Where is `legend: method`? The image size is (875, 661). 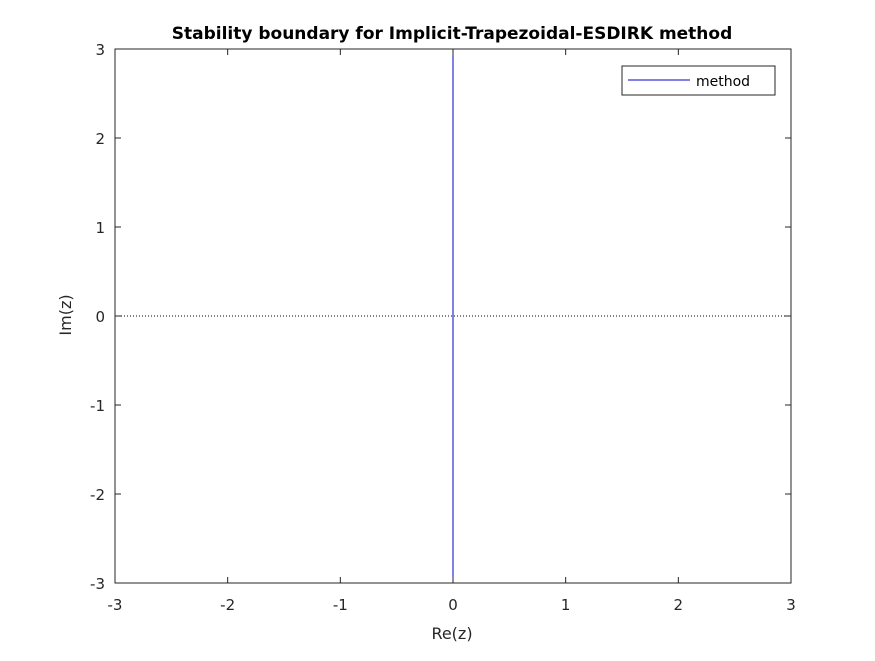 legend: method is located at coordinates (698, 80).